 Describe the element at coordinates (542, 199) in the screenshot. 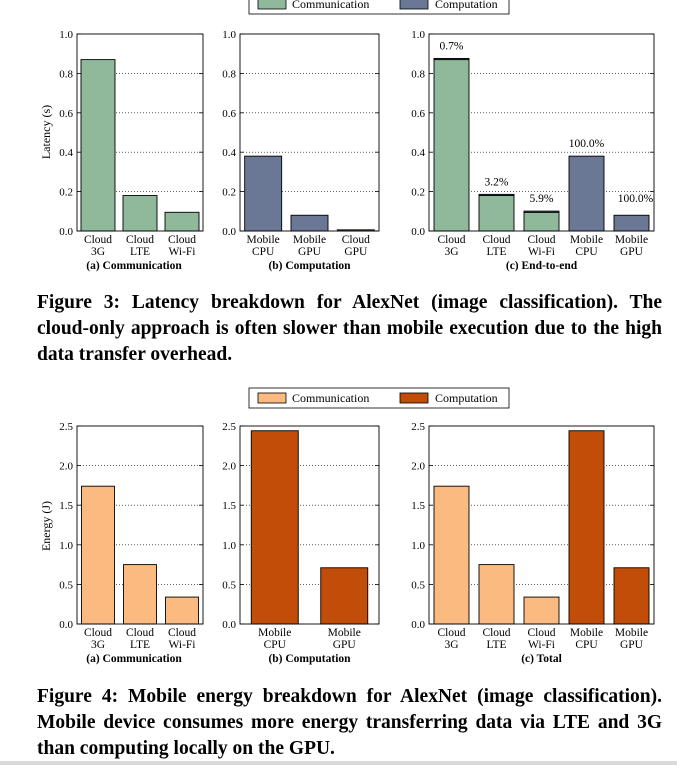

I see `bar-annotation: 5.9%` at that location.